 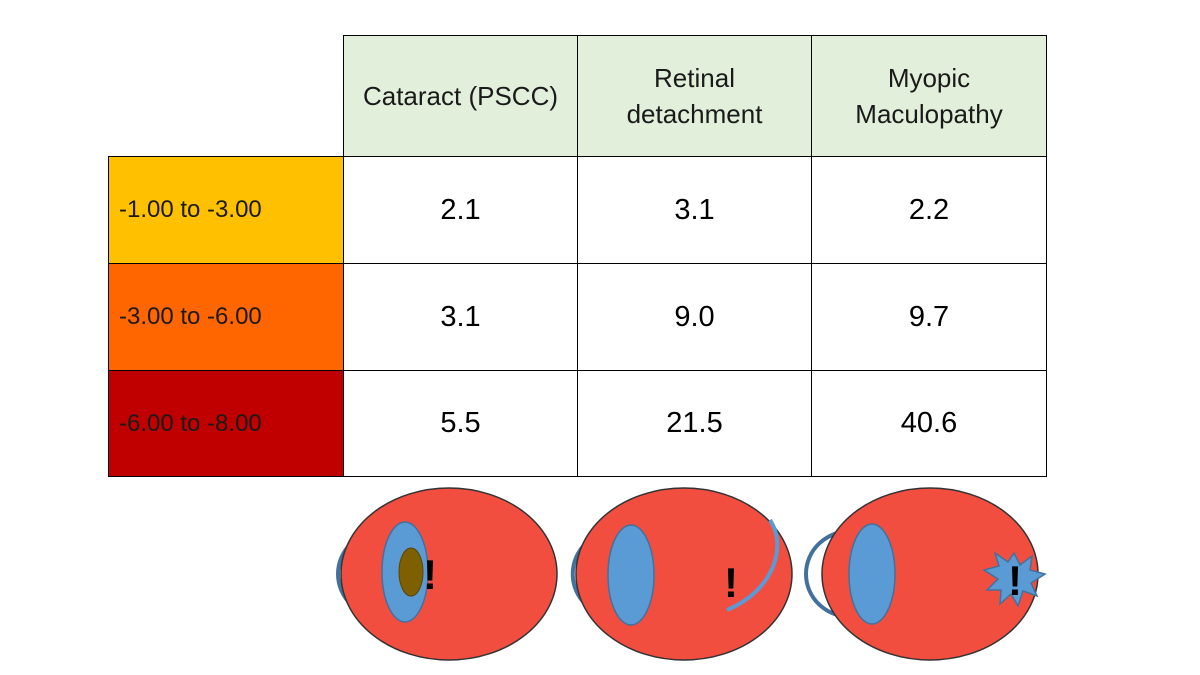 I want to click on header-cataract-label: Cataract (PSCC), so click(x=460, y=96).